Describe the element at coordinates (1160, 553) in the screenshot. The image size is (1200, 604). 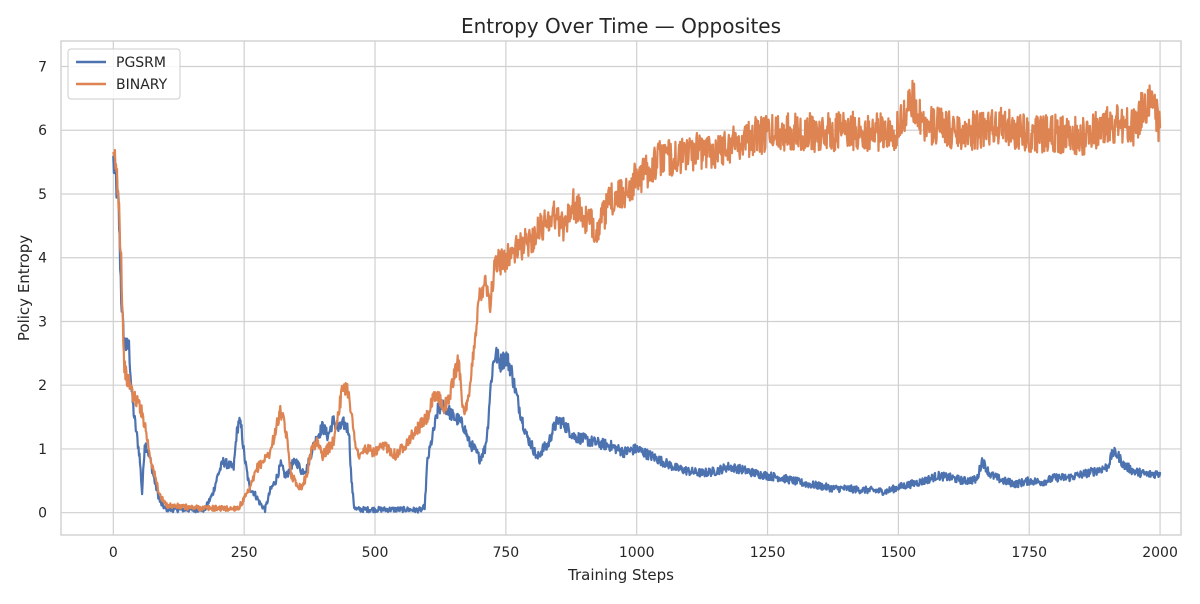
I see `x-tick-label: 2000` at that location.